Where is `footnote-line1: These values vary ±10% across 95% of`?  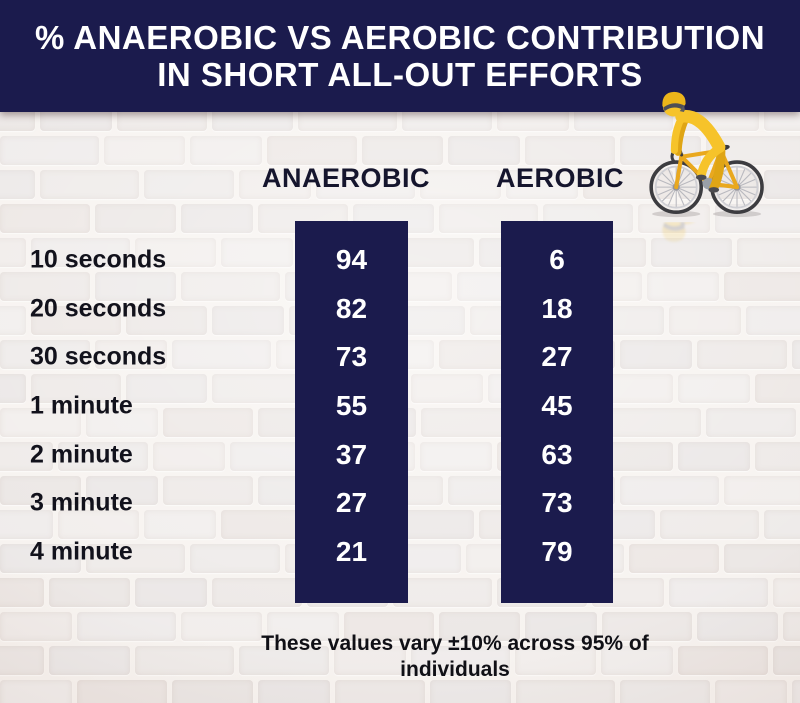 footnote-line1: These values vary ±10% across 95% of is located at coordinates (455, 643).